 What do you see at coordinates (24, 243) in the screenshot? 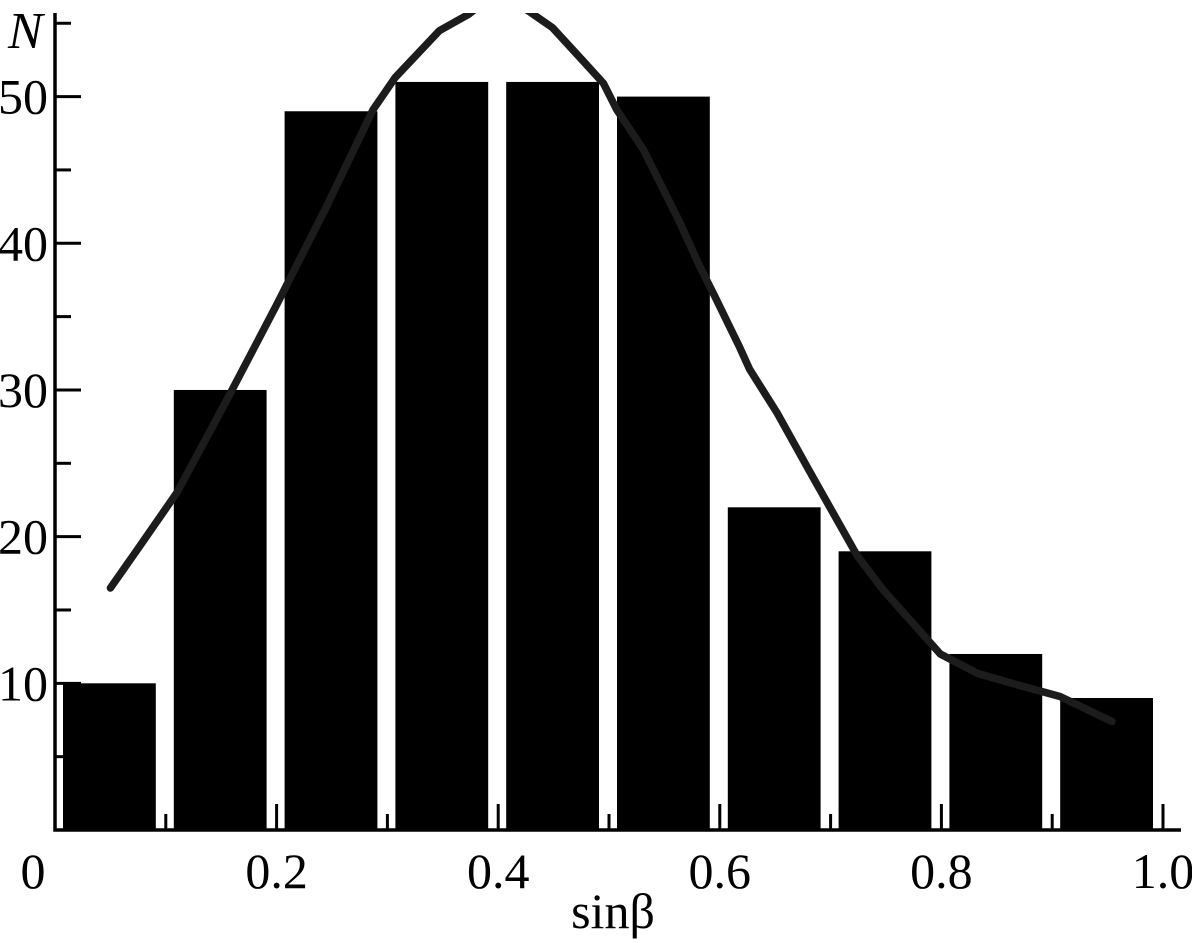
I see `y-tick-label: 40` at bounding box center [24, 243].